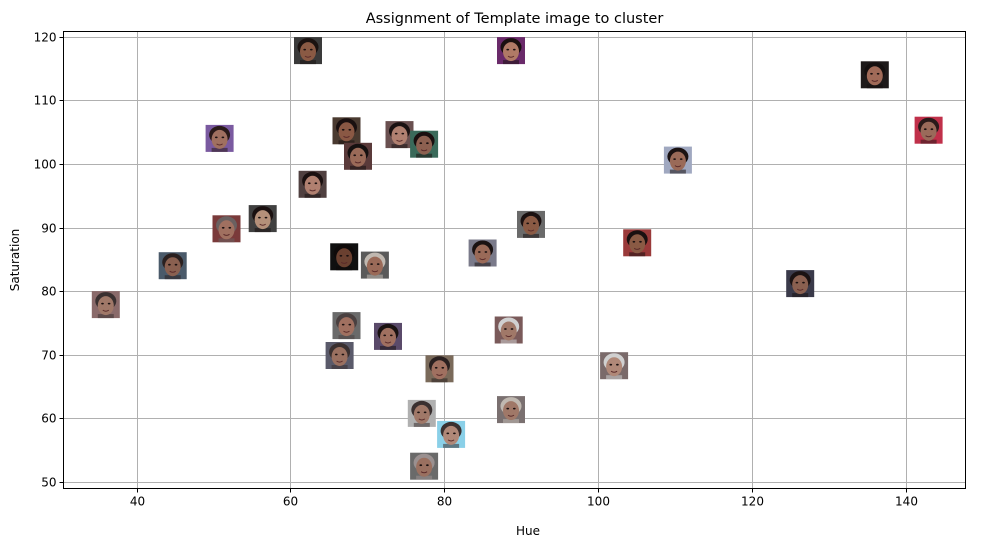  I want to click on y-tick-label: 100, so click(45, 165).